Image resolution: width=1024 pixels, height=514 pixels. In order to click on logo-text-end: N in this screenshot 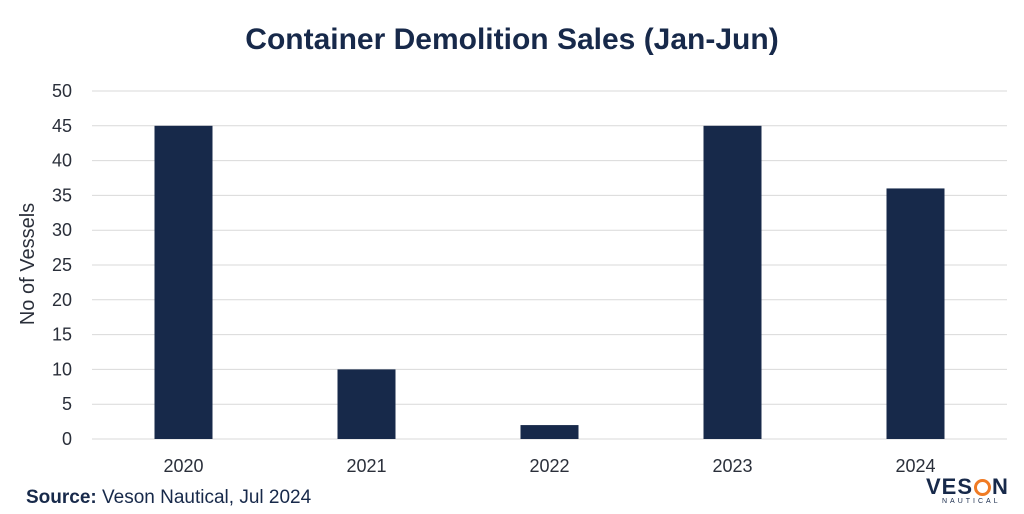, I will do `click(1000, 486)`.